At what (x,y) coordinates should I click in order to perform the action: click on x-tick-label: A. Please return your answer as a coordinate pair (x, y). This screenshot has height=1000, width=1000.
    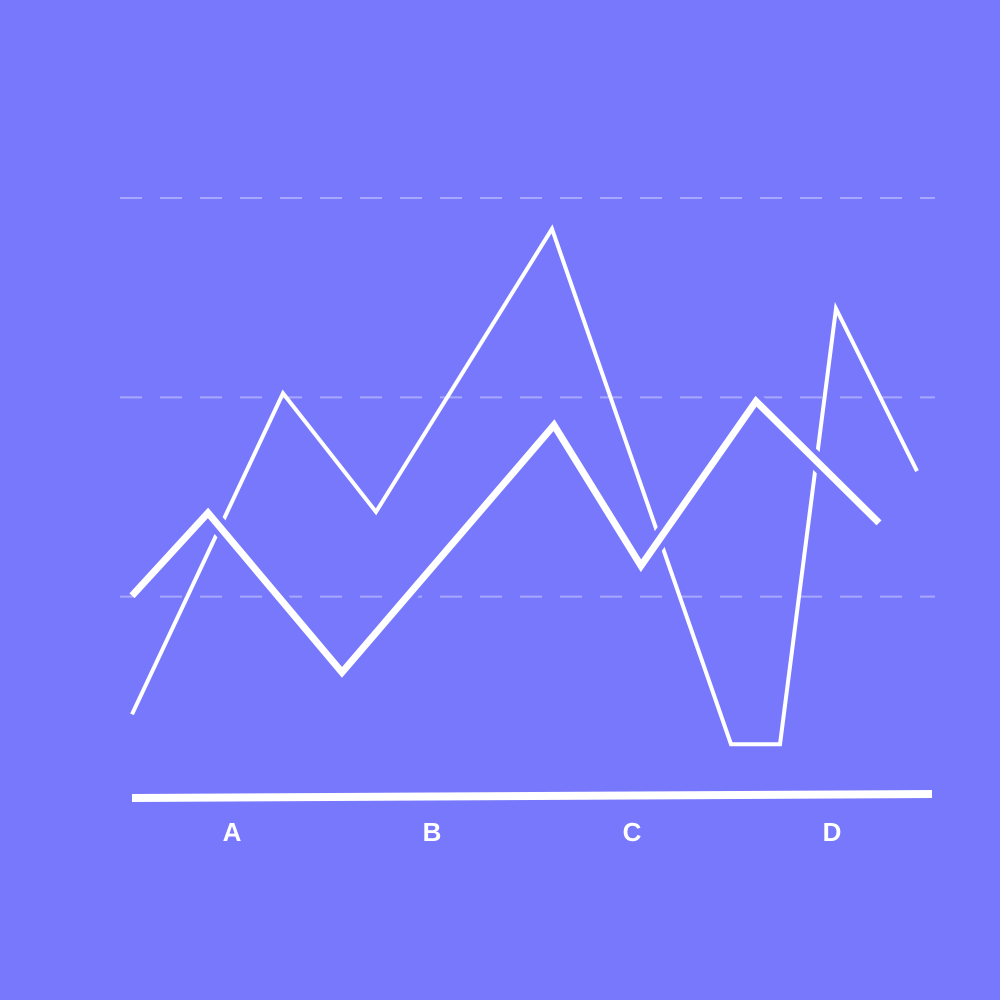
    Looking at the image, I should click on (232, 832).